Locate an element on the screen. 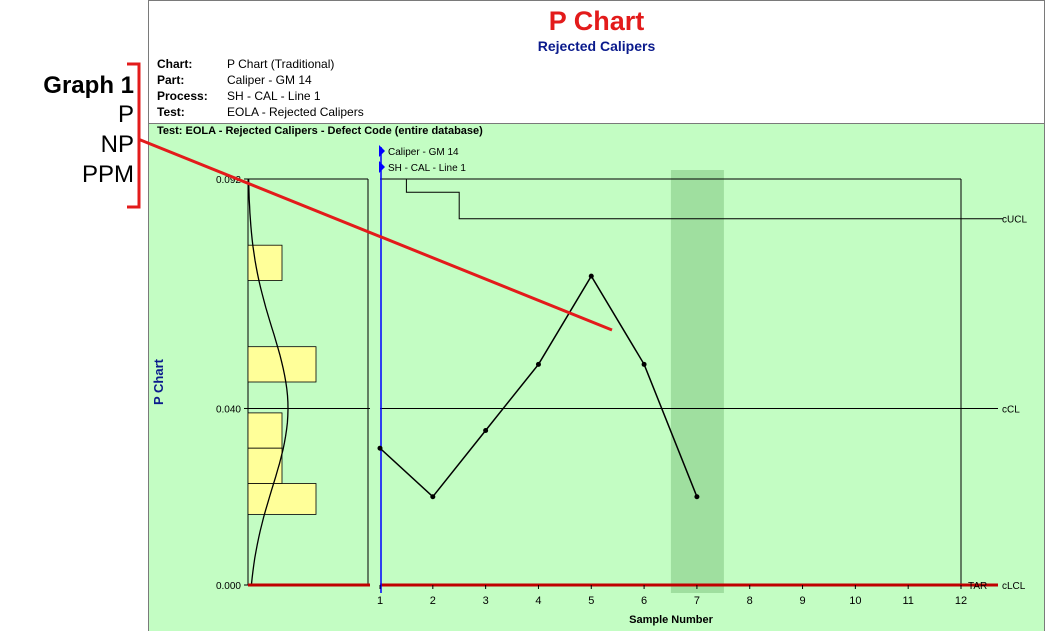 Image resolution: width=1049 pixels, height=633 pixels. chart-title: P Chart is located at coordinates (596, 21).